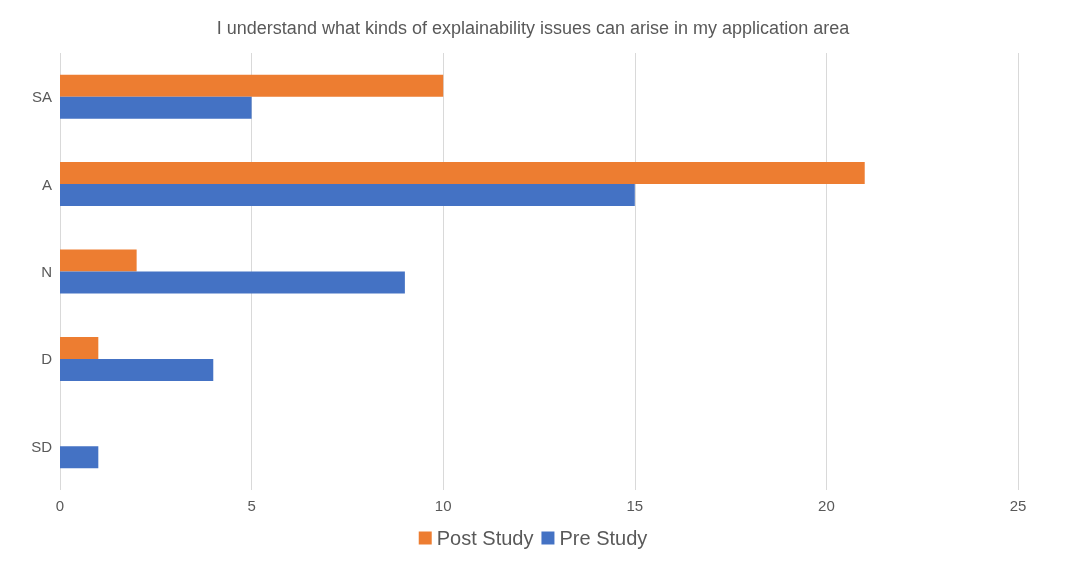 Image resolution: width=1066 pixels, height=563 pixels. Describe the element at coordinates (60, 505) in the screenshot. I see `x-tick-label: 0` at that location.